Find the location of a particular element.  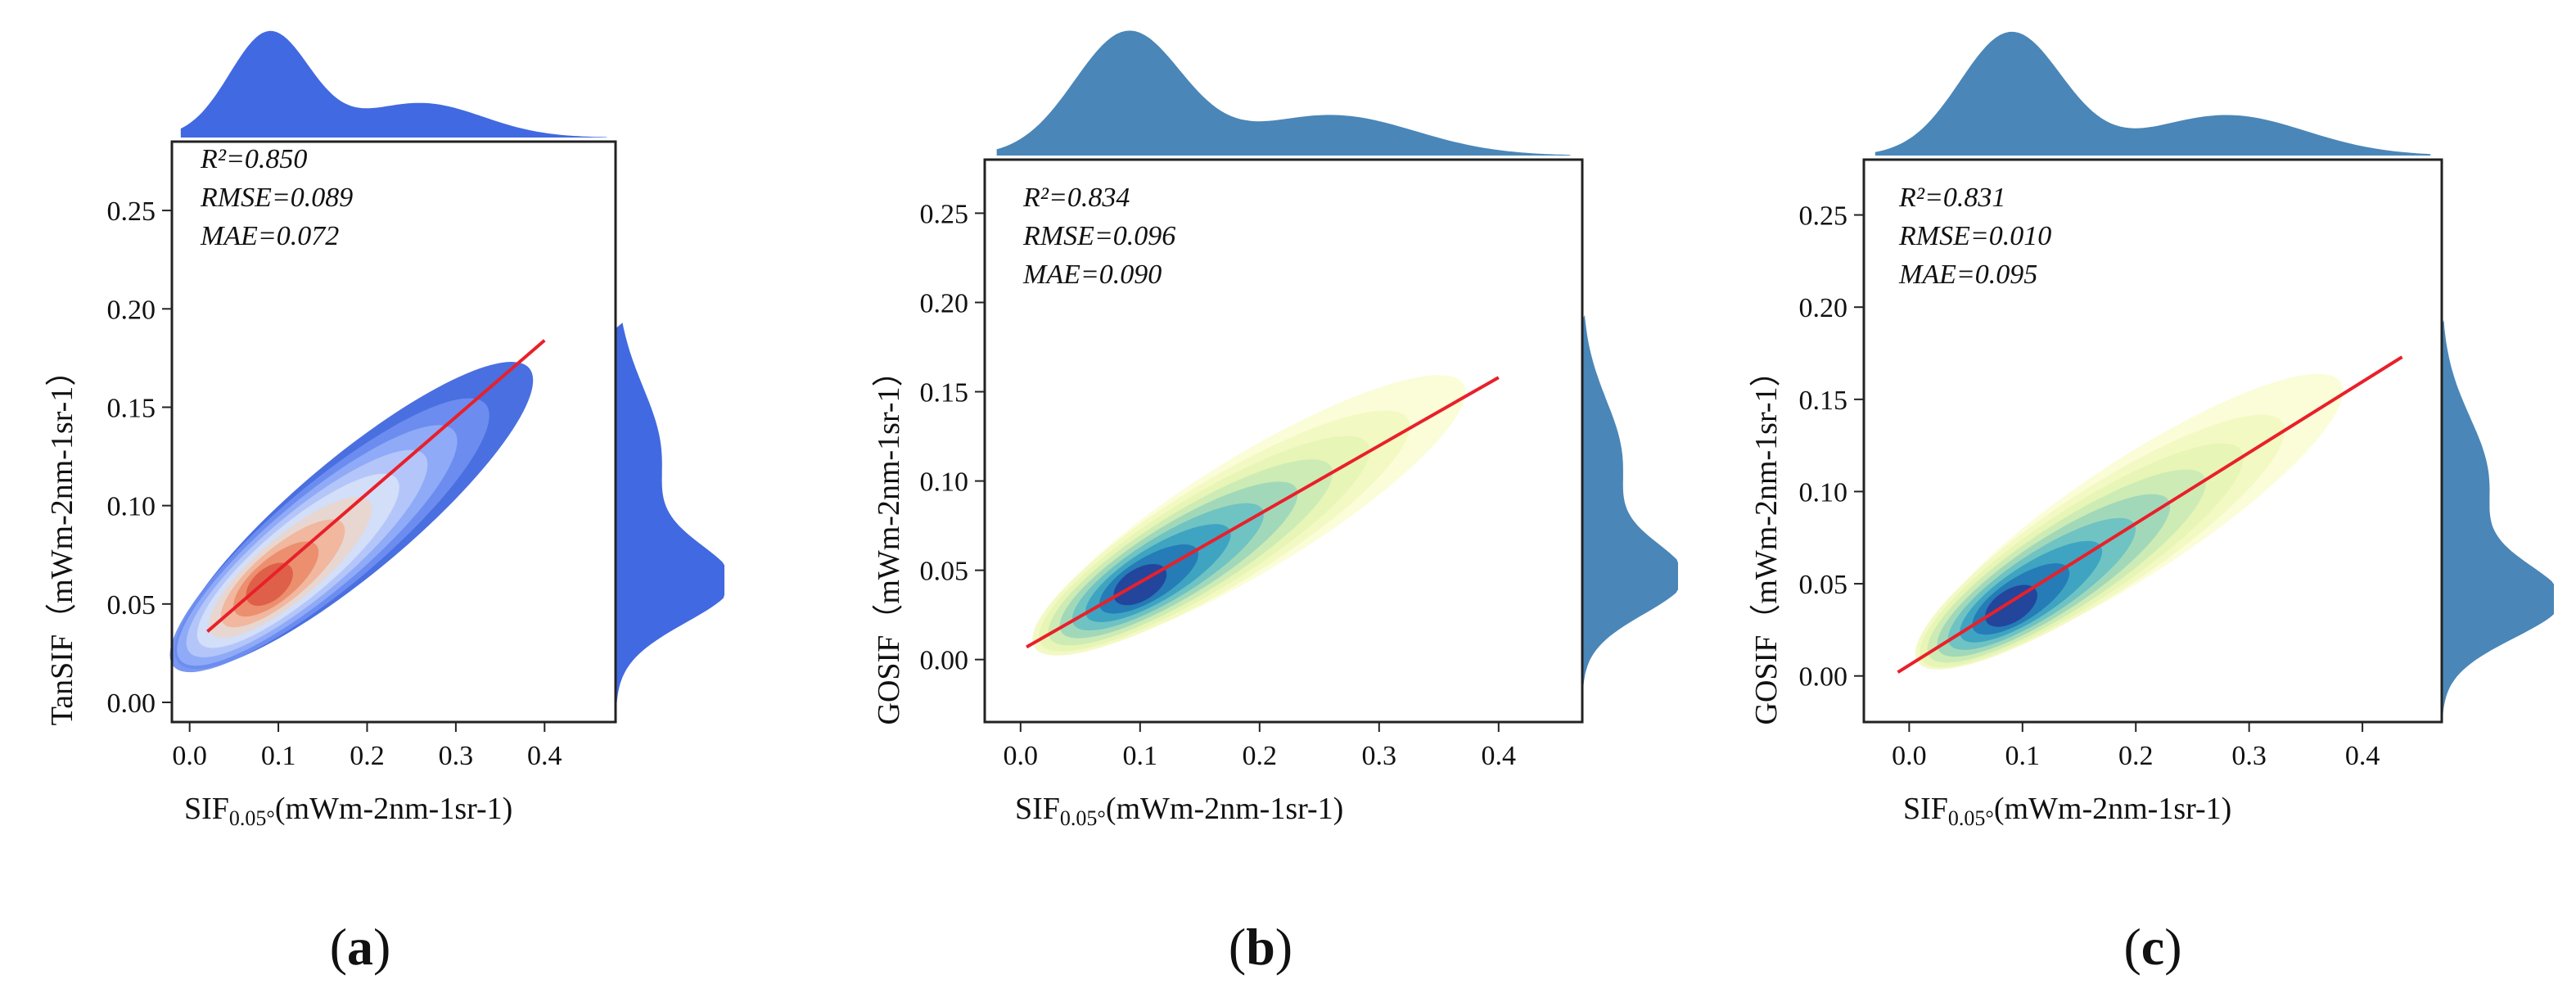

y-axis-label-units-b: （mWm-2nm-1sr-1） is located at coordinates (889, 495).